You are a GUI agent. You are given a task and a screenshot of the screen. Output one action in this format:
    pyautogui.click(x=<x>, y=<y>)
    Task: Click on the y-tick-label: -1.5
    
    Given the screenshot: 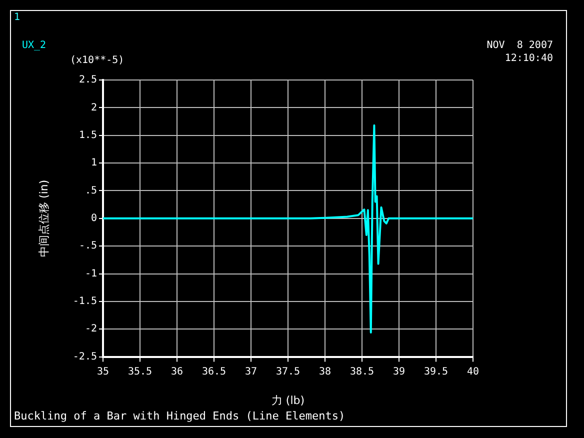 What is the action you would take?
    pyautogui.click(x=84, y=302)
    